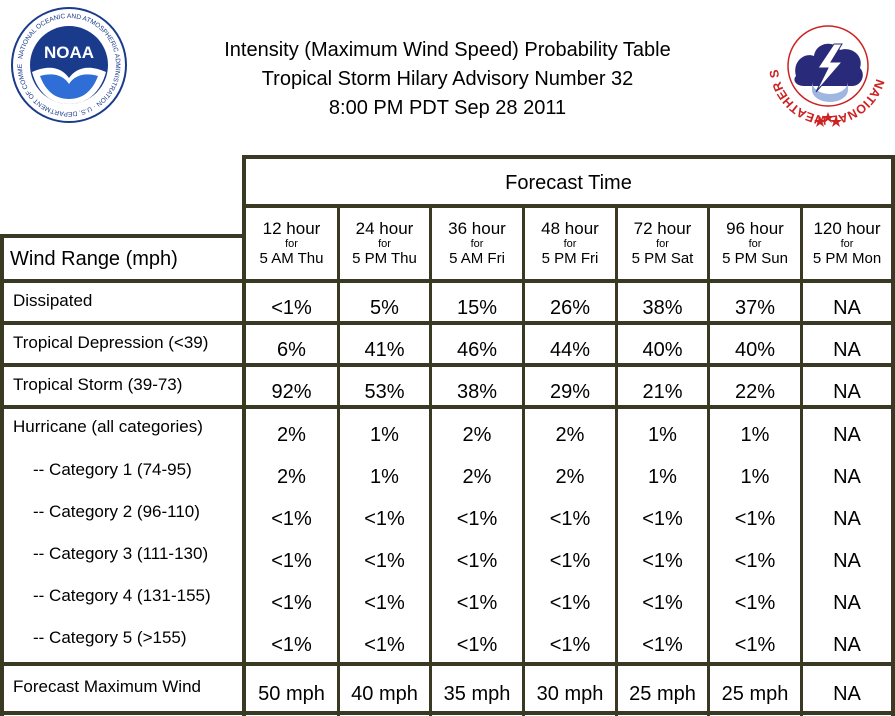  What do you see at coordinates (570, 694) in the screenshot?
I see `table-cell: 30 mph` at bounding box center [570, 694].